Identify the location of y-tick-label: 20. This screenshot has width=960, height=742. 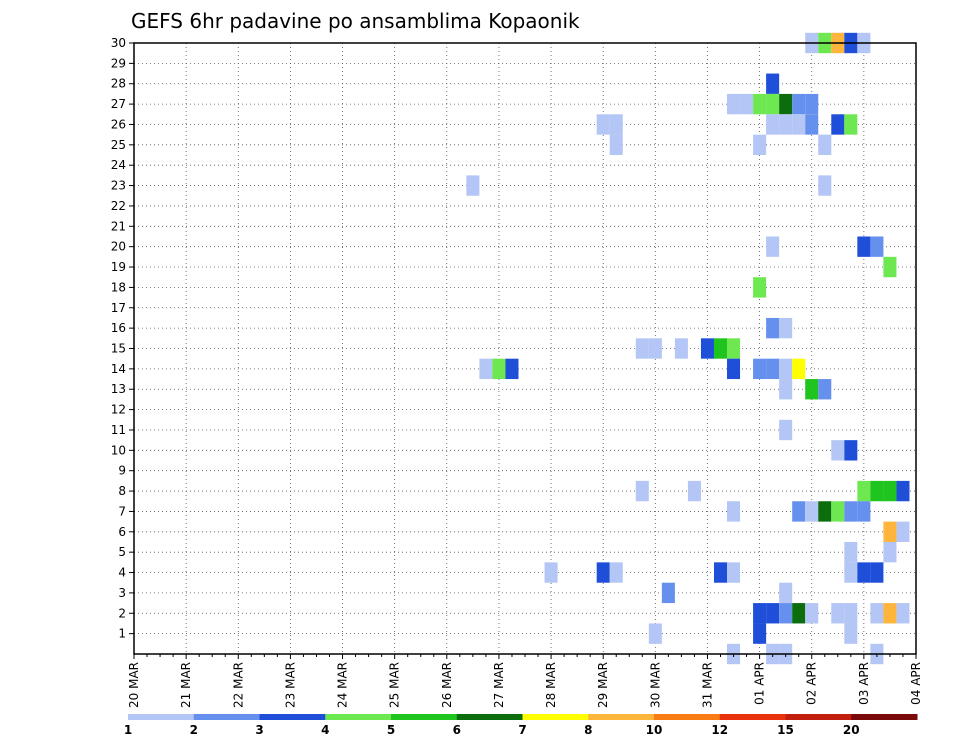
(118, 247).